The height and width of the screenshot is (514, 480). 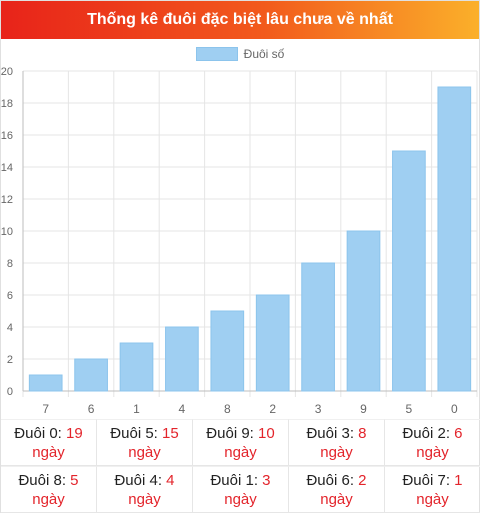 What do you see at coordinates (454, 409) in the screenshot?
I see `x-tick-label: 0` at bounding box center [454, 409].